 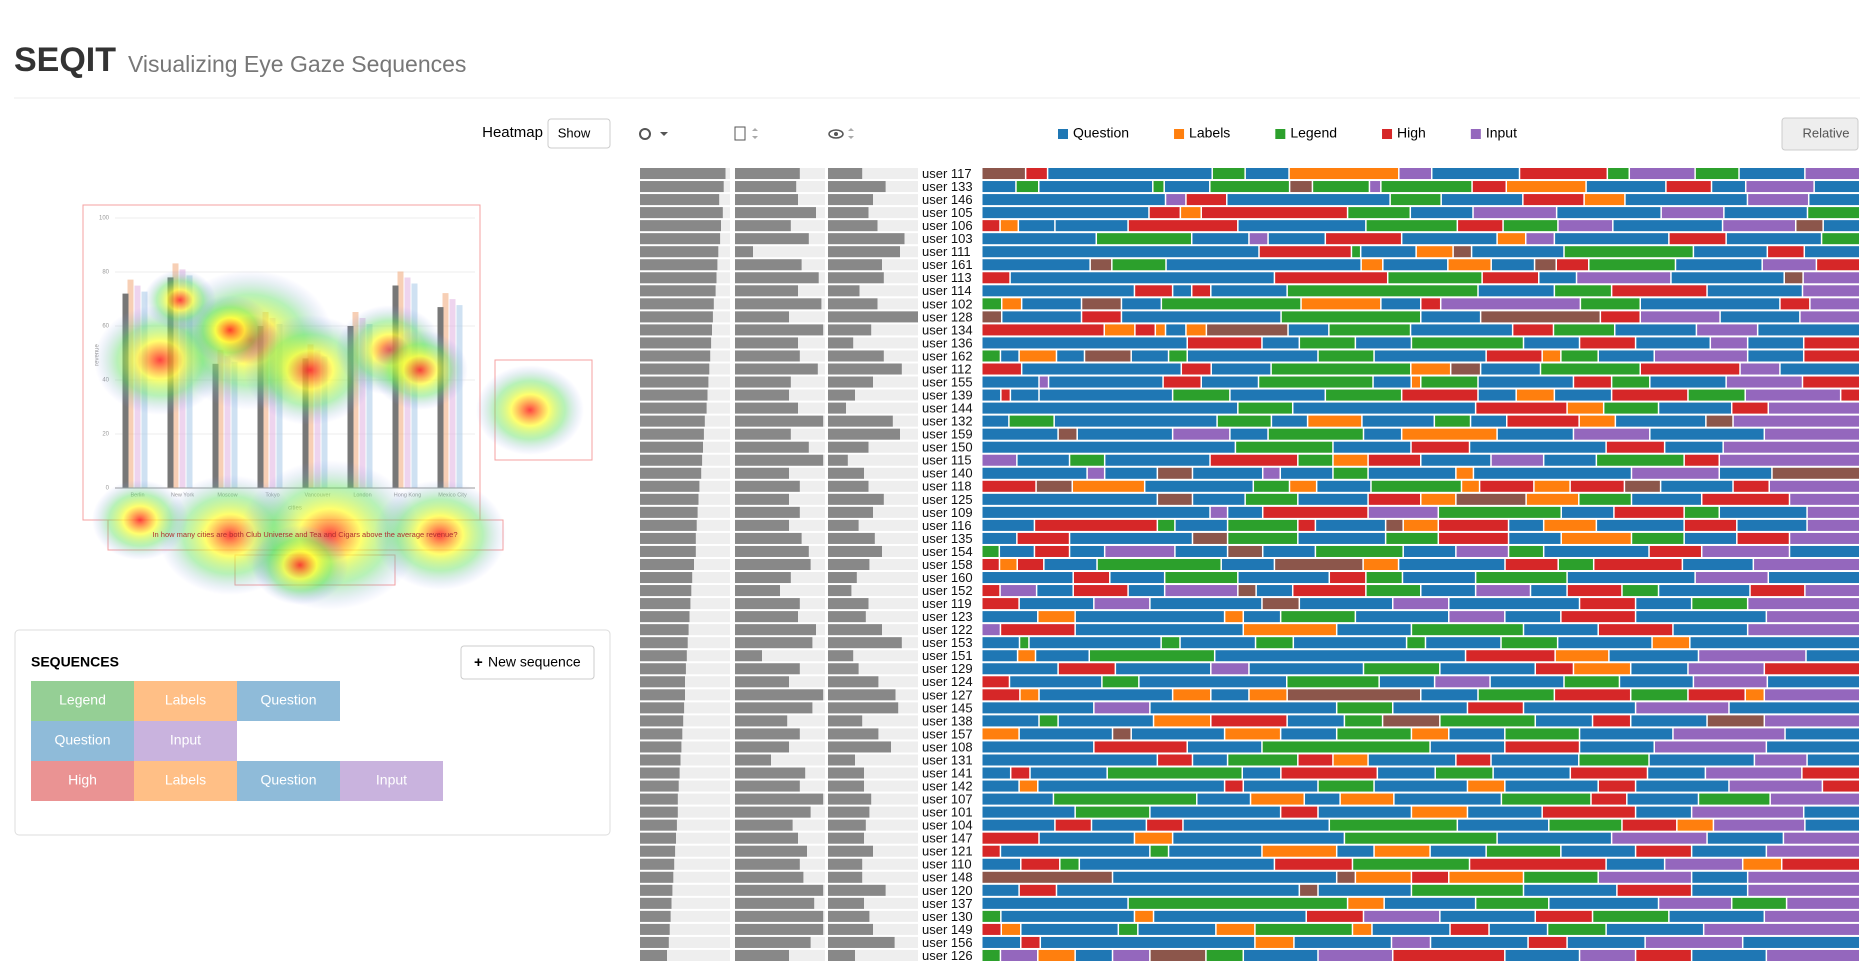 I want to click on toolbar-icons, so click(x=746, y=133).